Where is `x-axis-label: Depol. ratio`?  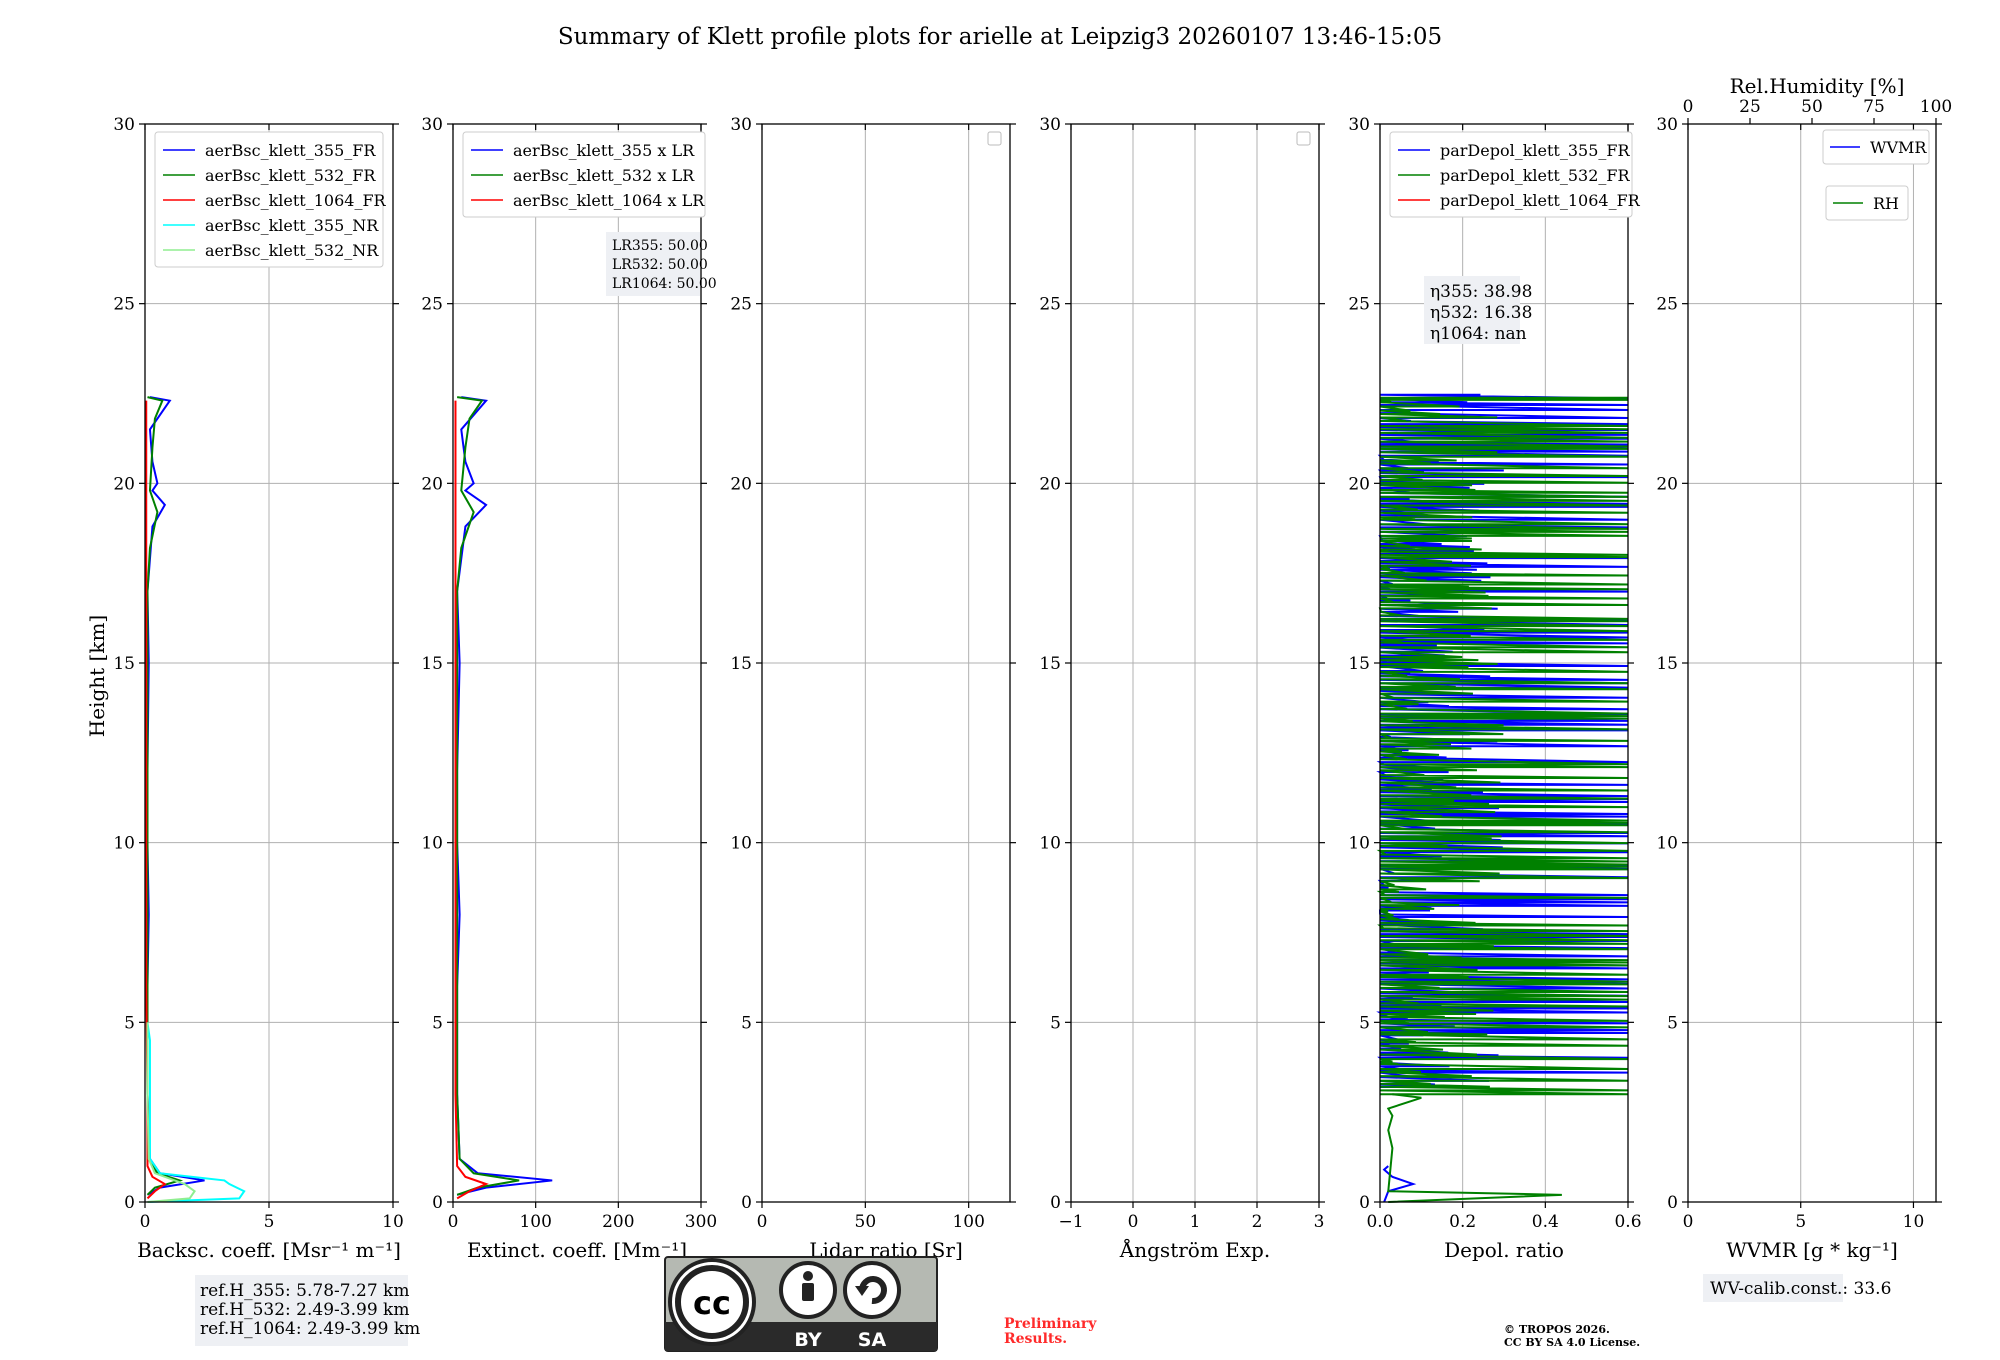
x-axis-label: Depol. ratio is located at coordinates (1504, 1250).